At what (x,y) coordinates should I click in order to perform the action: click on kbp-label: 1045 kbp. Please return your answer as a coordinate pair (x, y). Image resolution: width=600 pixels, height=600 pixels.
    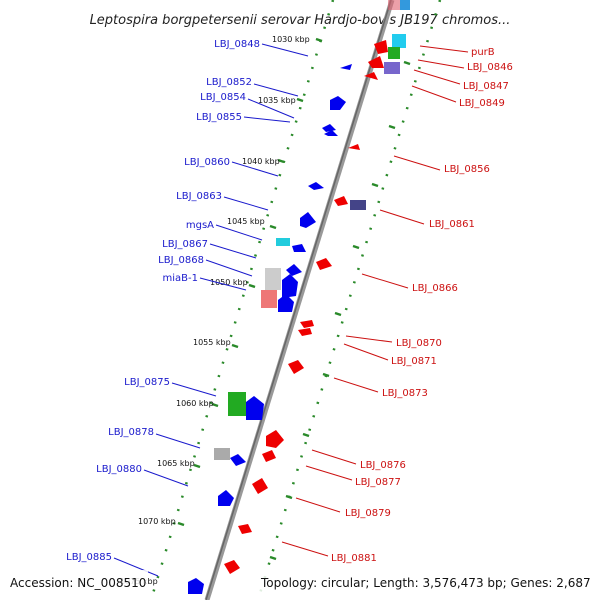
    Looking at the image, I should click on (246, 221).